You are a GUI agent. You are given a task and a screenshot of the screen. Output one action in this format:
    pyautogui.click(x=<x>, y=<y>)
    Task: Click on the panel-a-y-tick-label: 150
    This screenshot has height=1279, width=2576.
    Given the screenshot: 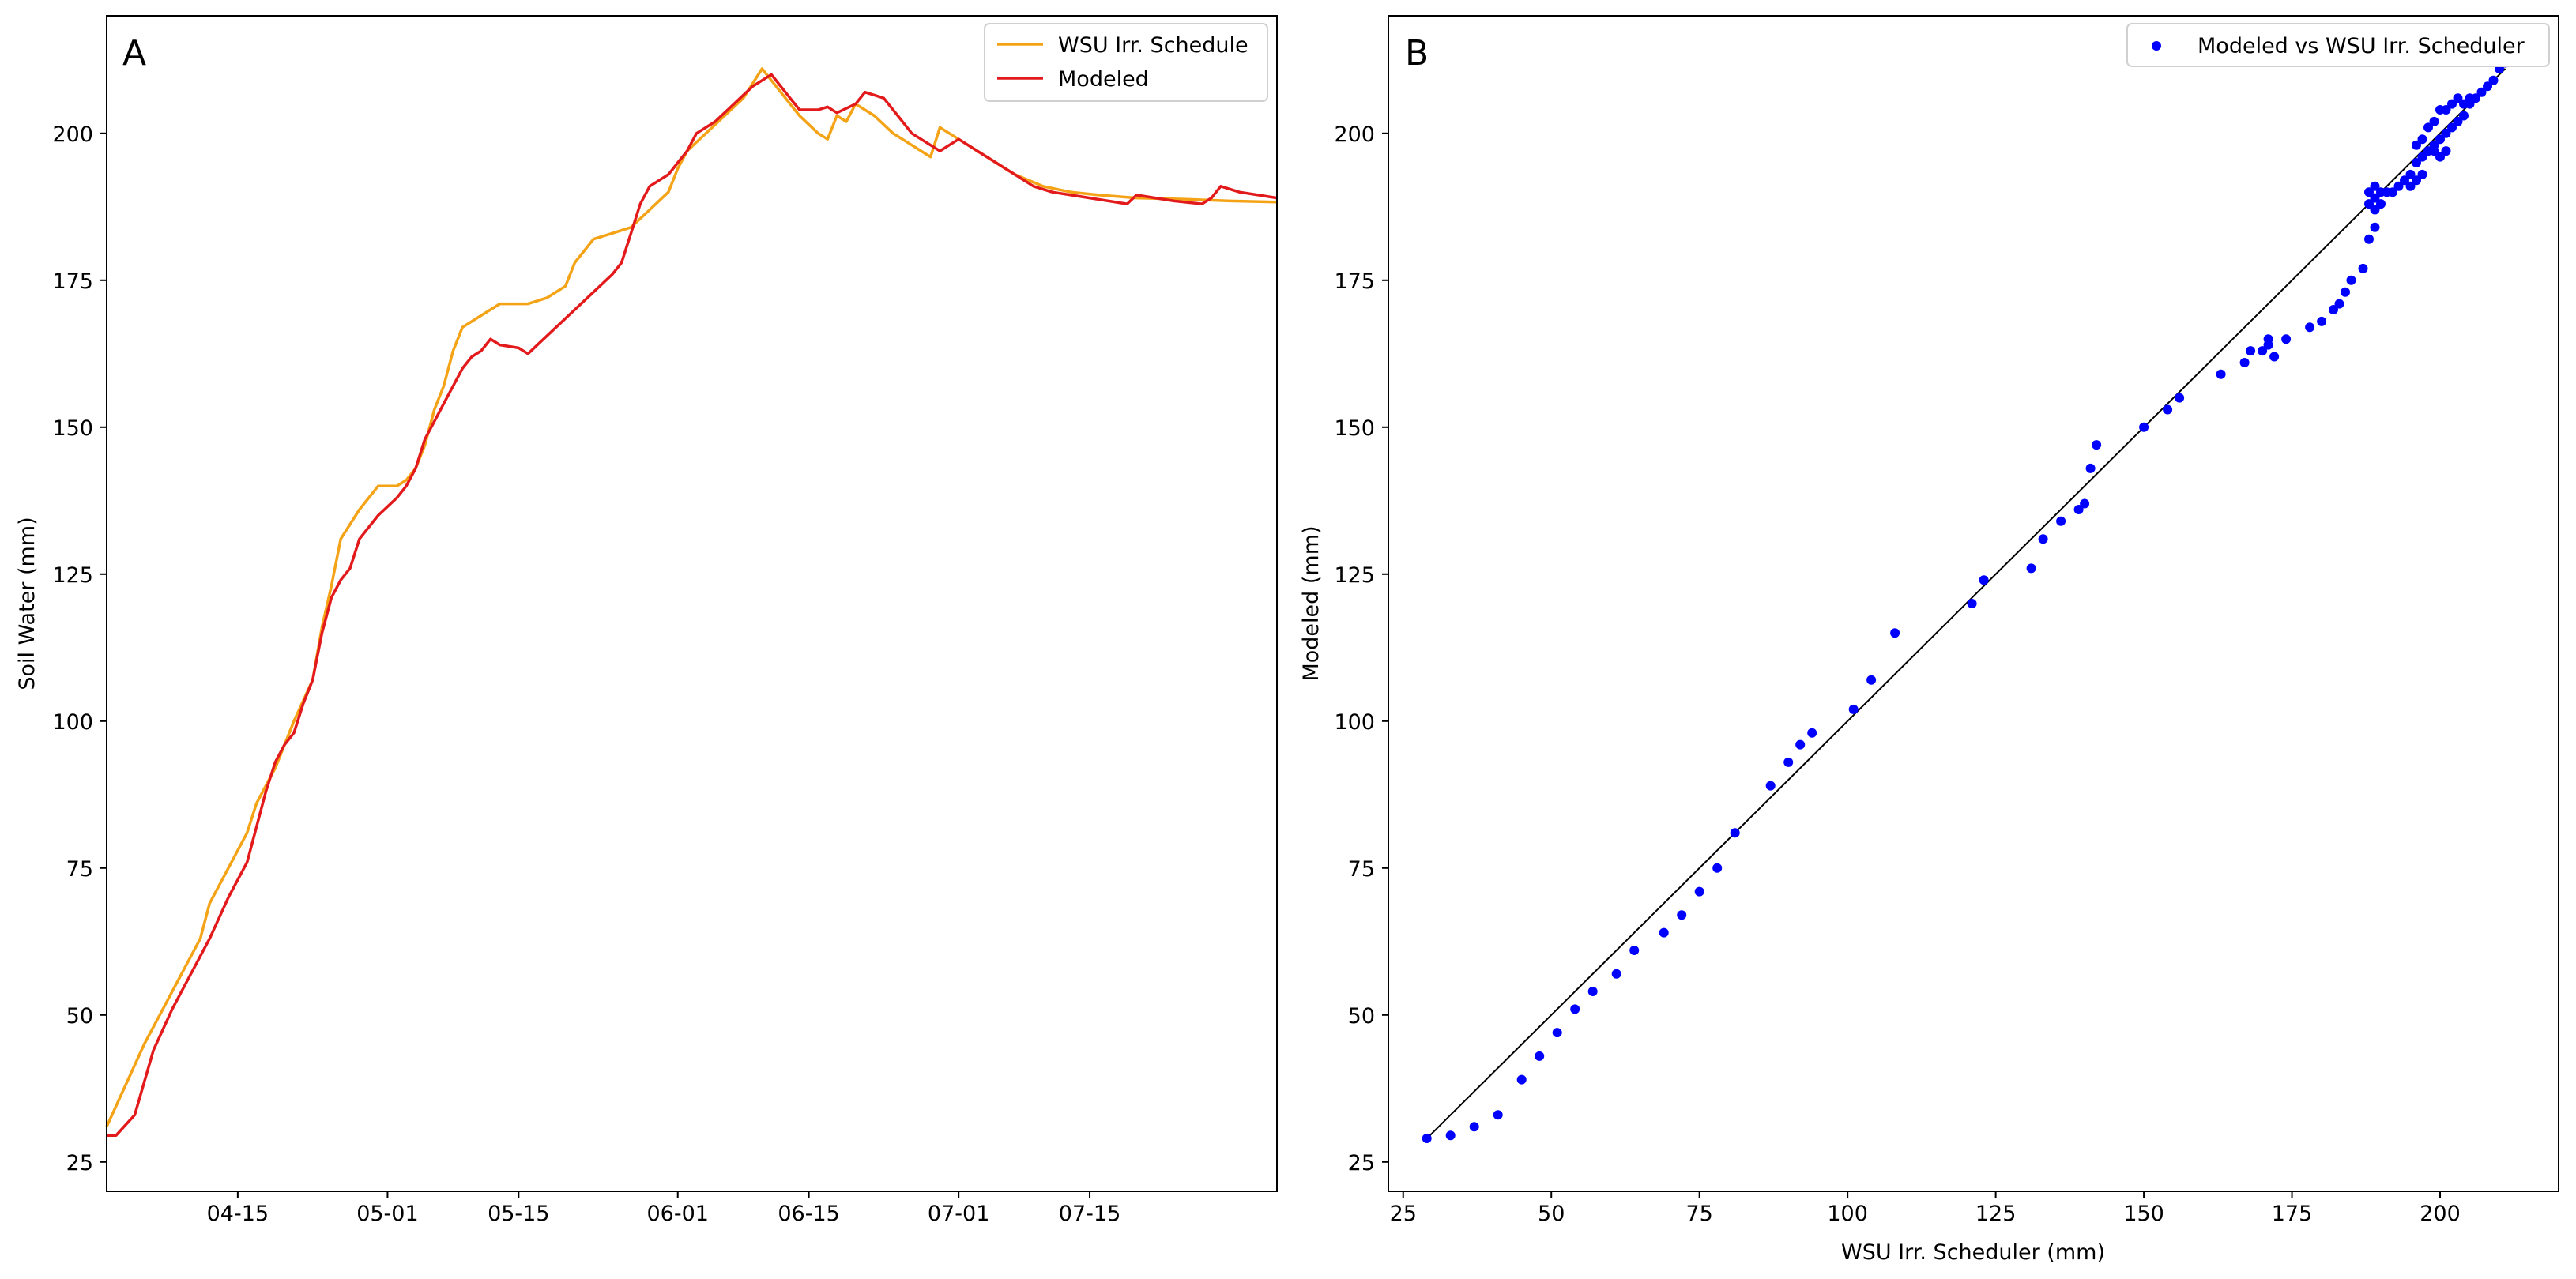 What is the action you would take?
    pyautogui.click(x=72, y=428)
    